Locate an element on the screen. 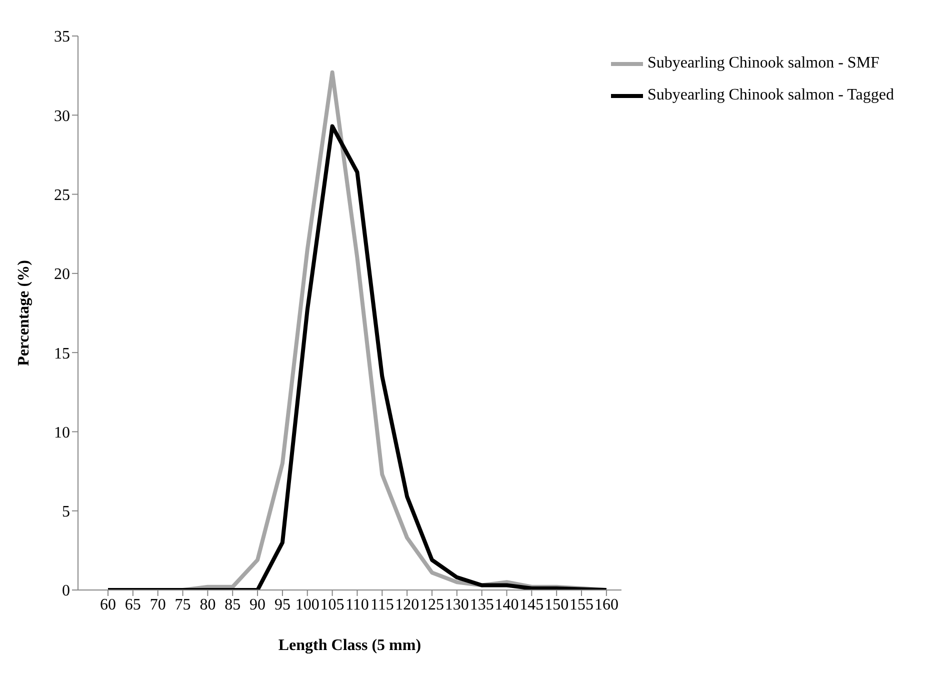 This screenshot has width=942, height=689. x-tick-label: 150 is located at coordinates (556, 605).